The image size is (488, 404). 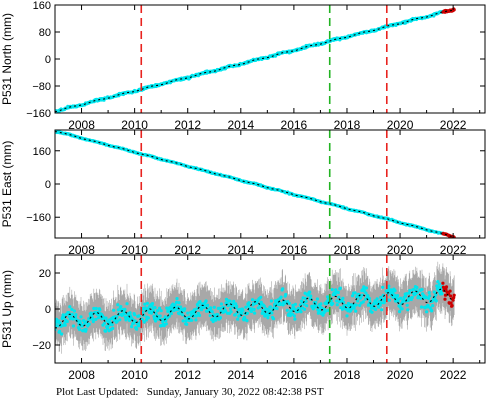 What do you see at coordinates (187, 125) in the screenshot?
I see `x-tick-label: 2012` at bounding box center [187, 125].